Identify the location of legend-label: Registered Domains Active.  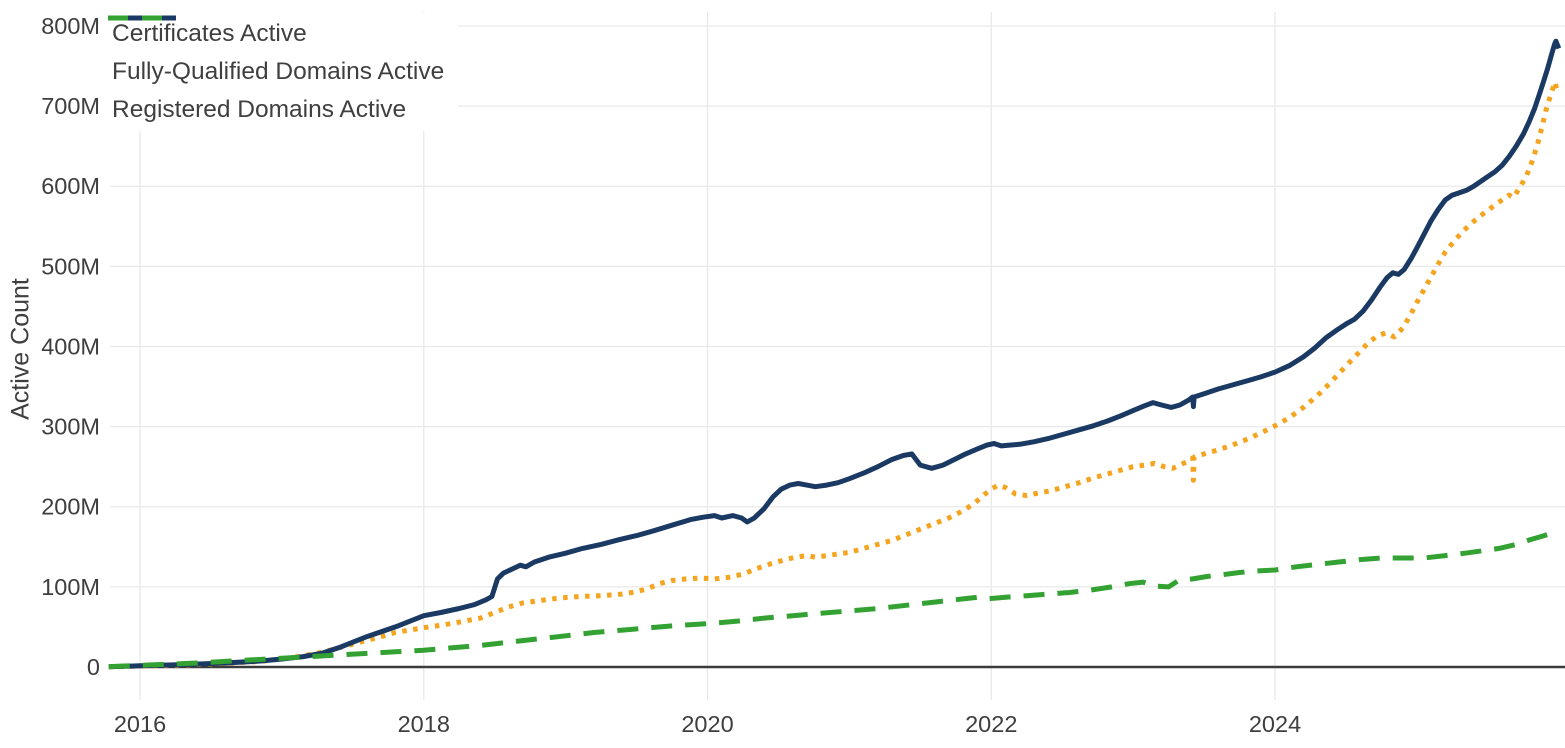
(259, 109).